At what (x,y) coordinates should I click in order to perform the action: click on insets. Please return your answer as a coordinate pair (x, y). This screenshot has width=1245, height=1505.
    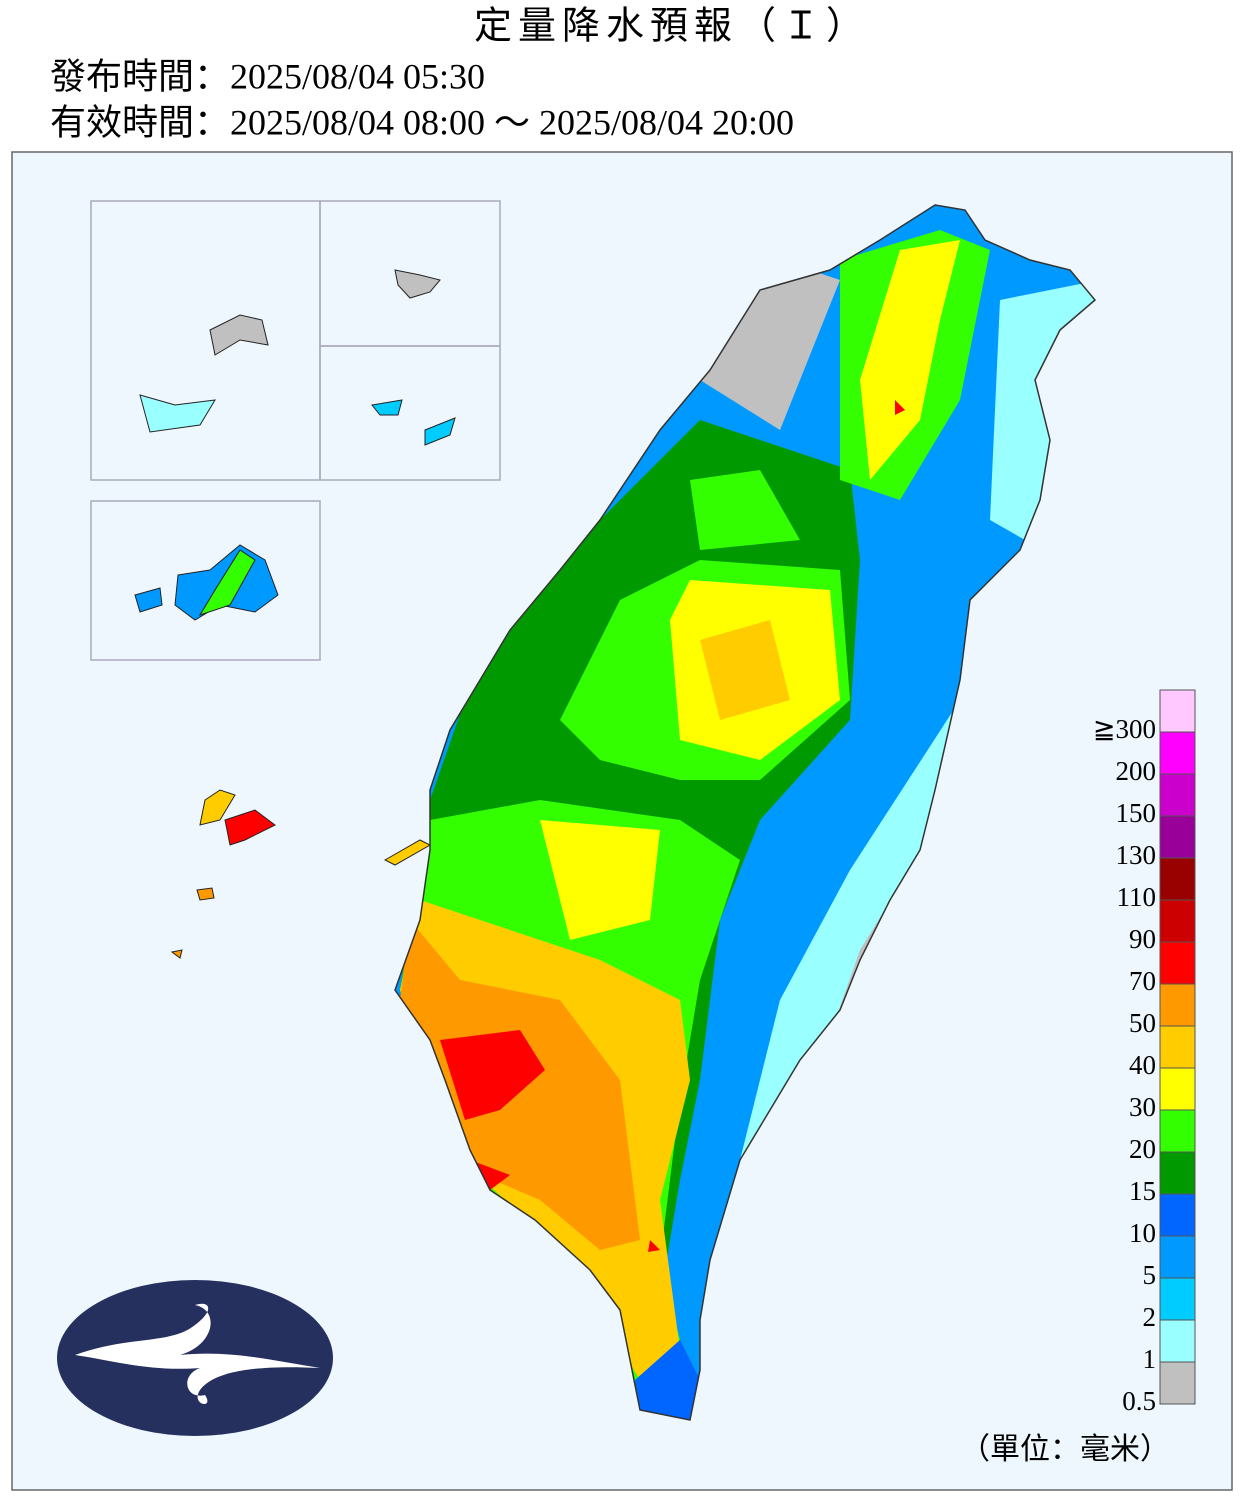
    Looking at the image, I should click on (295, 430).